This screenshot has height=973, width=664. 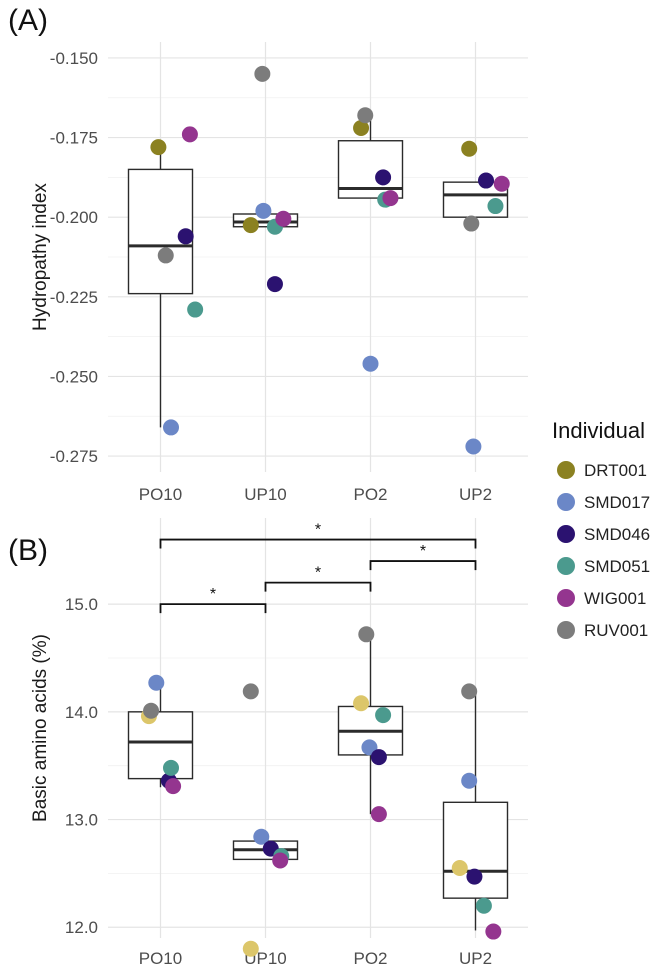 I want to click on panel-b-xtick-label: PO10, so click(x=160, y=958).